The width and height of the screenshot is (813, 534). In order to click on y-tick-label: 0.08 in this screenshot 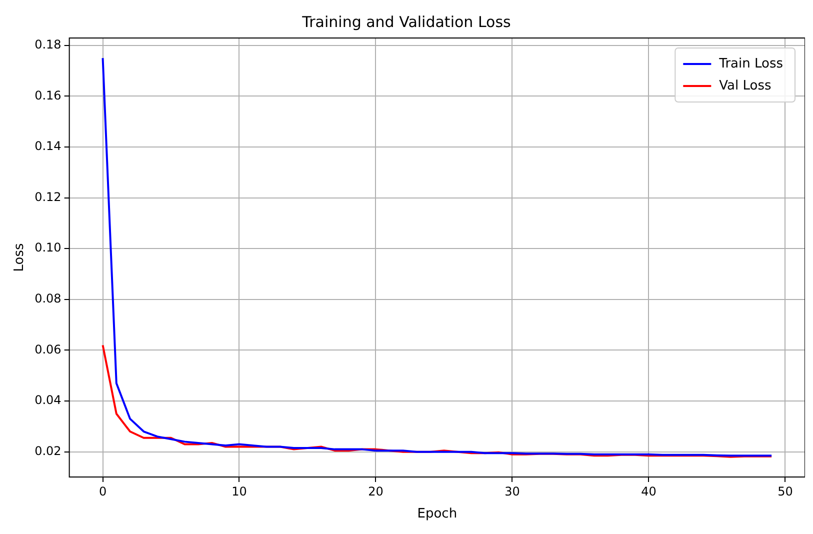, I will do `click(48, 299)`.